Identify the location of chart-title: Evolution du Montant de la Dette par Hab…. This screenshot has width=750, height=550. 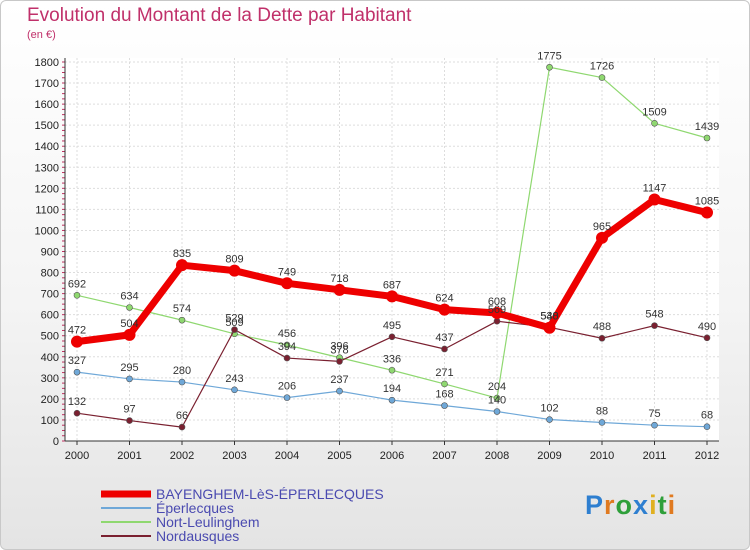
(219, 15).